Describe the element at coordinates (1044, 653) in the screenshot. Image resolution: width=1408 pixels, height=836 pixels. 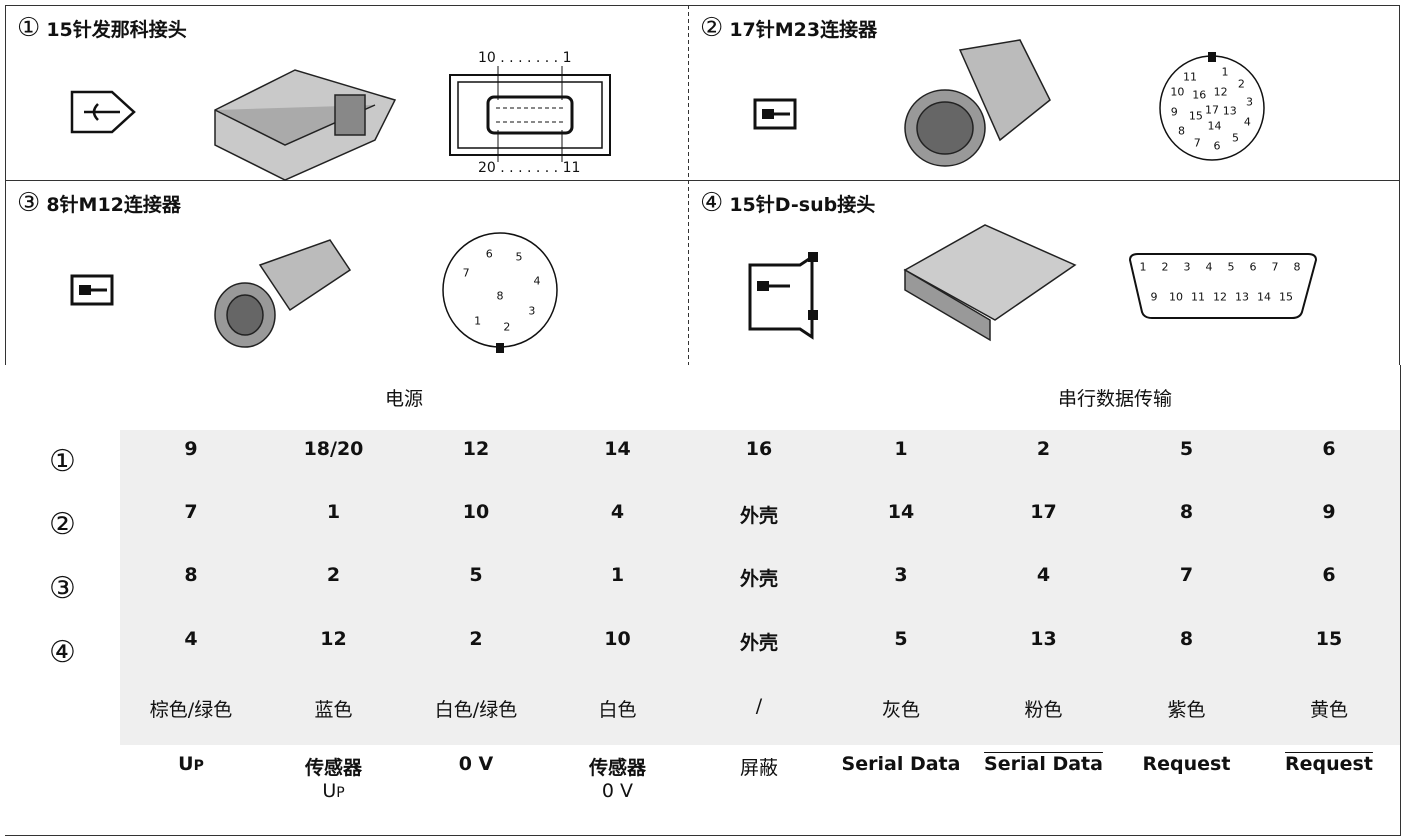
I see `pin-cell: 13` at that location.